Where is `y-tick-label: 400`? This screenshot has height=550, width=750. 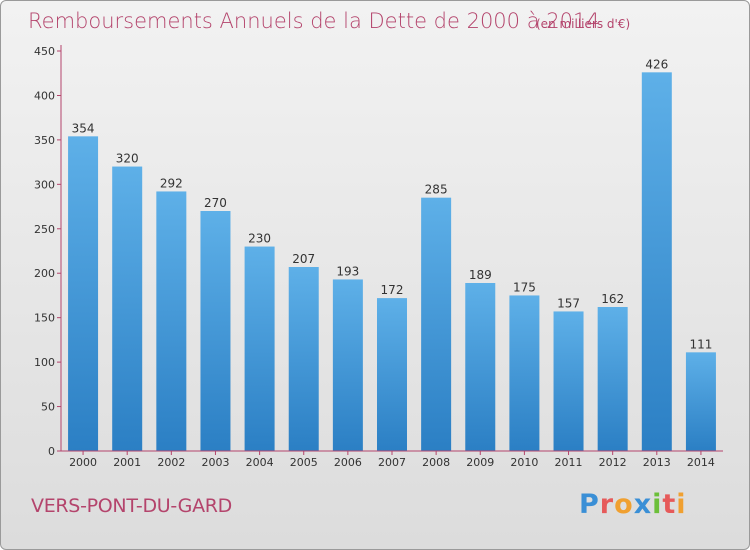
y-tick-label: 400 is located at coordinates (44, 95).